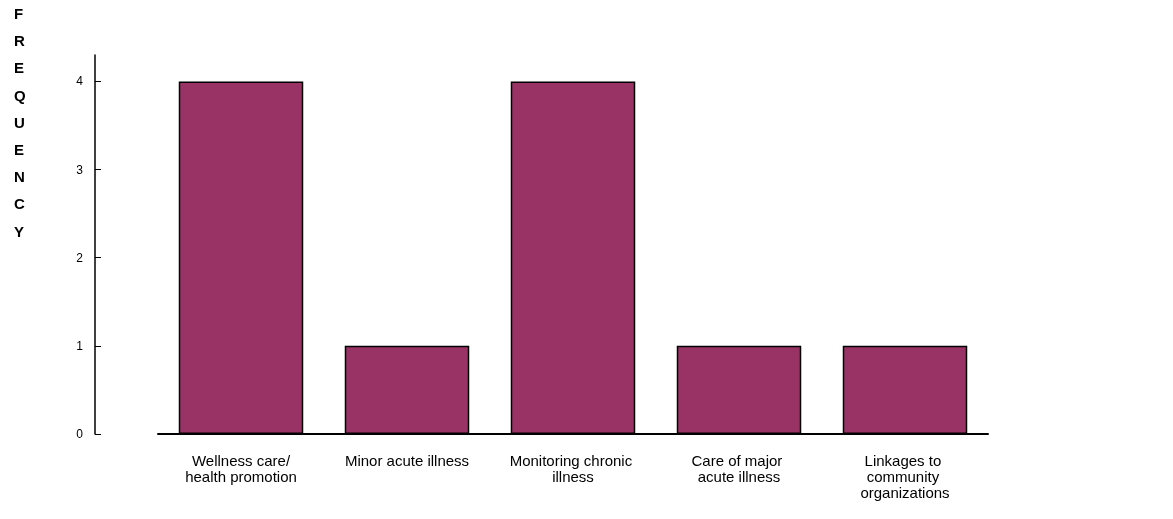  What do you see at coordinates (905, 476) in the screenshot?
I see `x-tick-label: Linkages to community organizations` at bounding box center [905, 476].